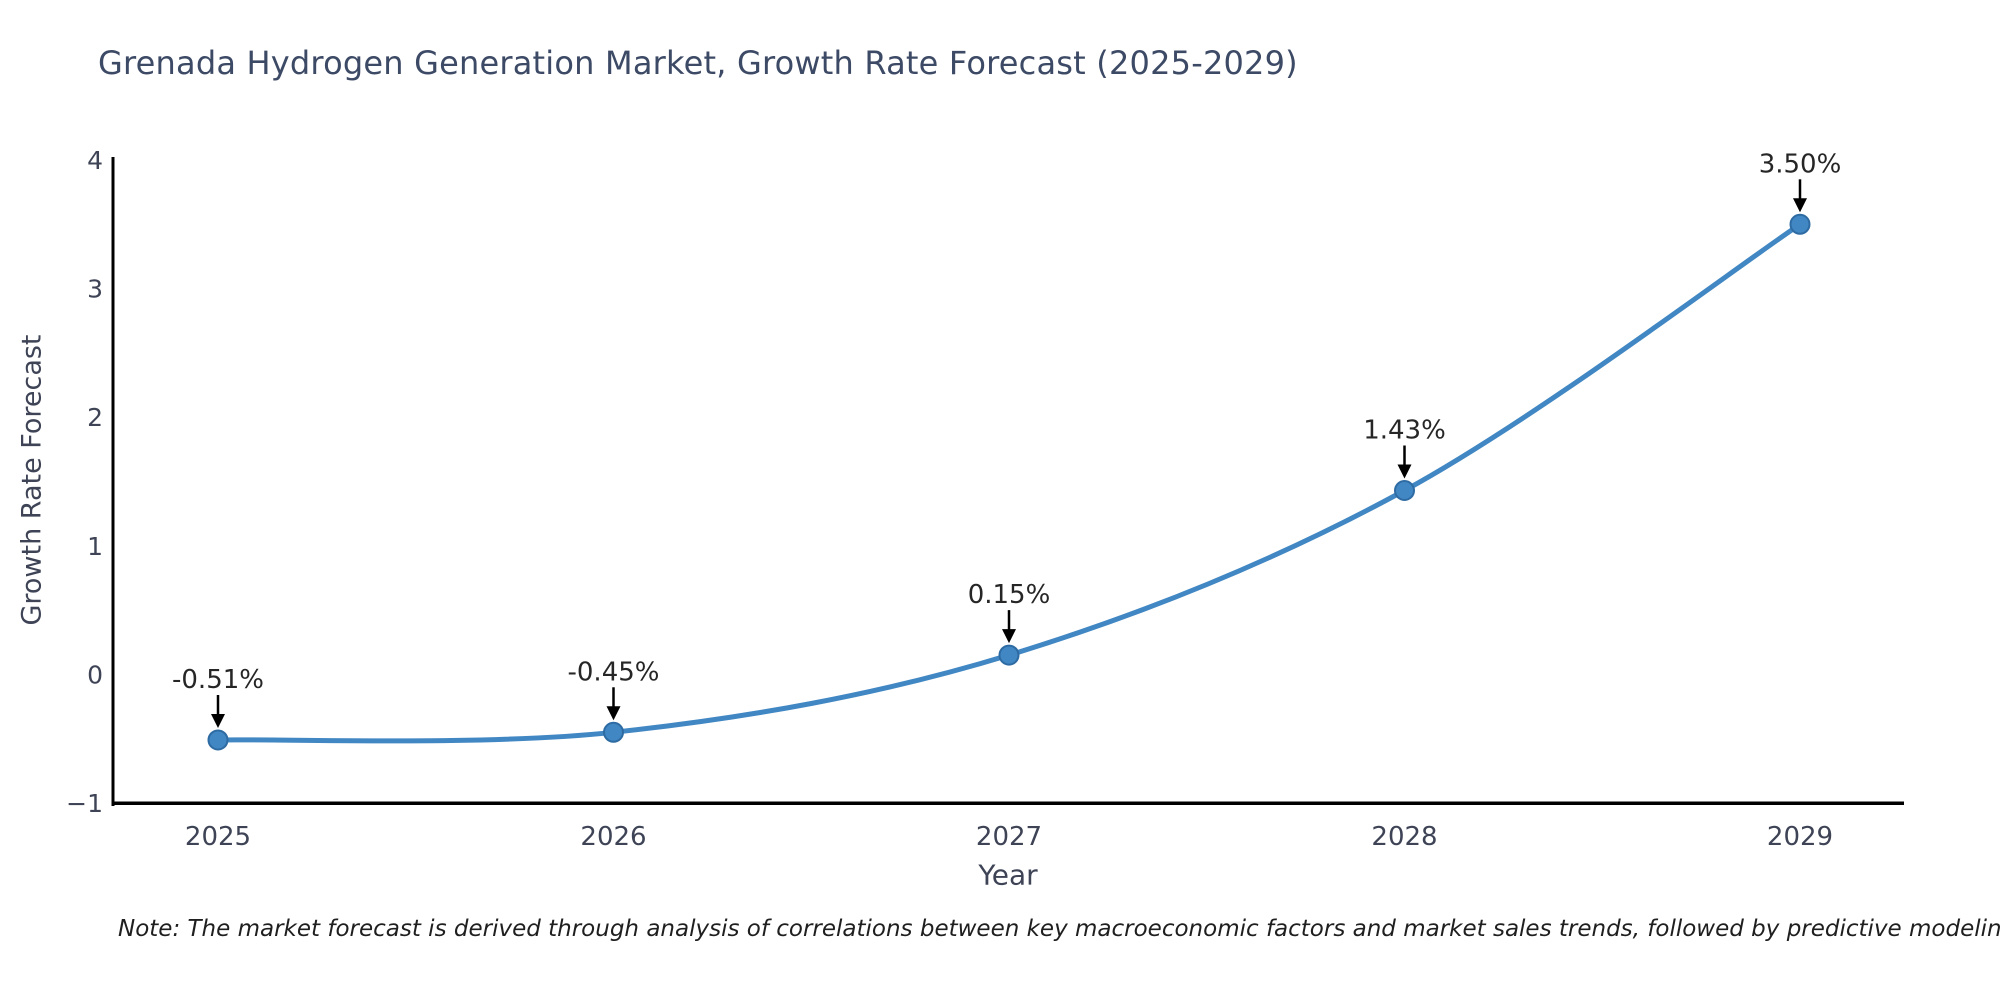 The width and height of the screenshot is (2000, 1000). Describe the element at coordinates (613, 837) in the screenshot. I see `x-tick-label: 2026` at that location.